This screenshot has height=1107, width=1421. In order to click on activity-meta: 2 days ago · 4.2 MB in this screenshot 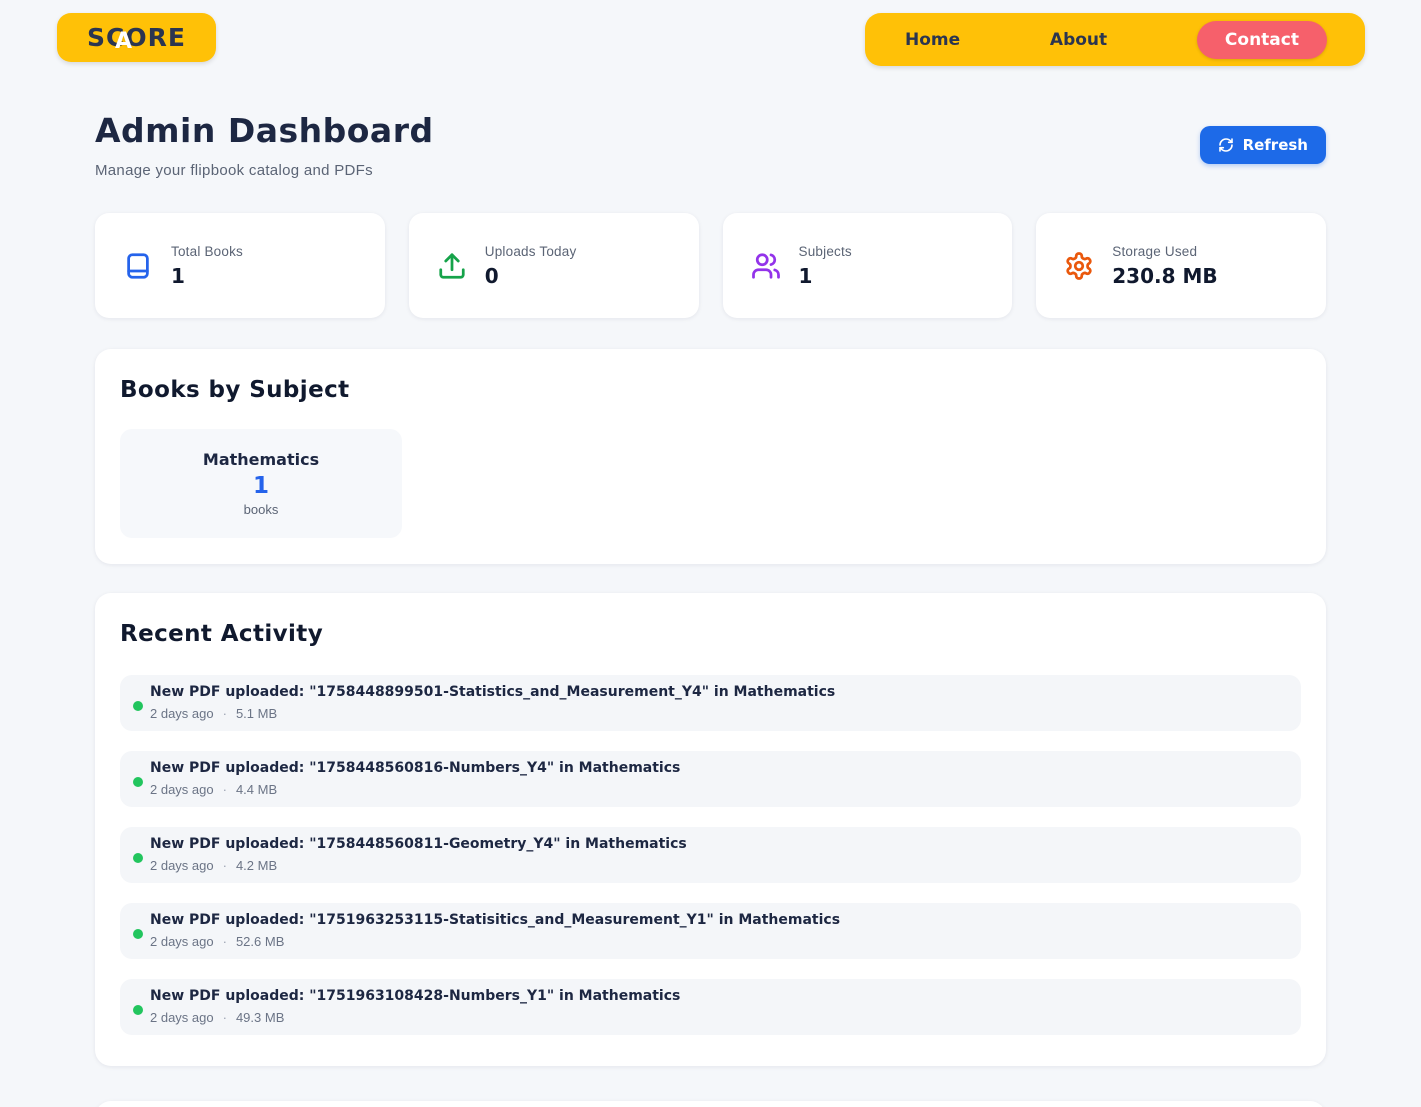, I will do `click(715, 865)`.